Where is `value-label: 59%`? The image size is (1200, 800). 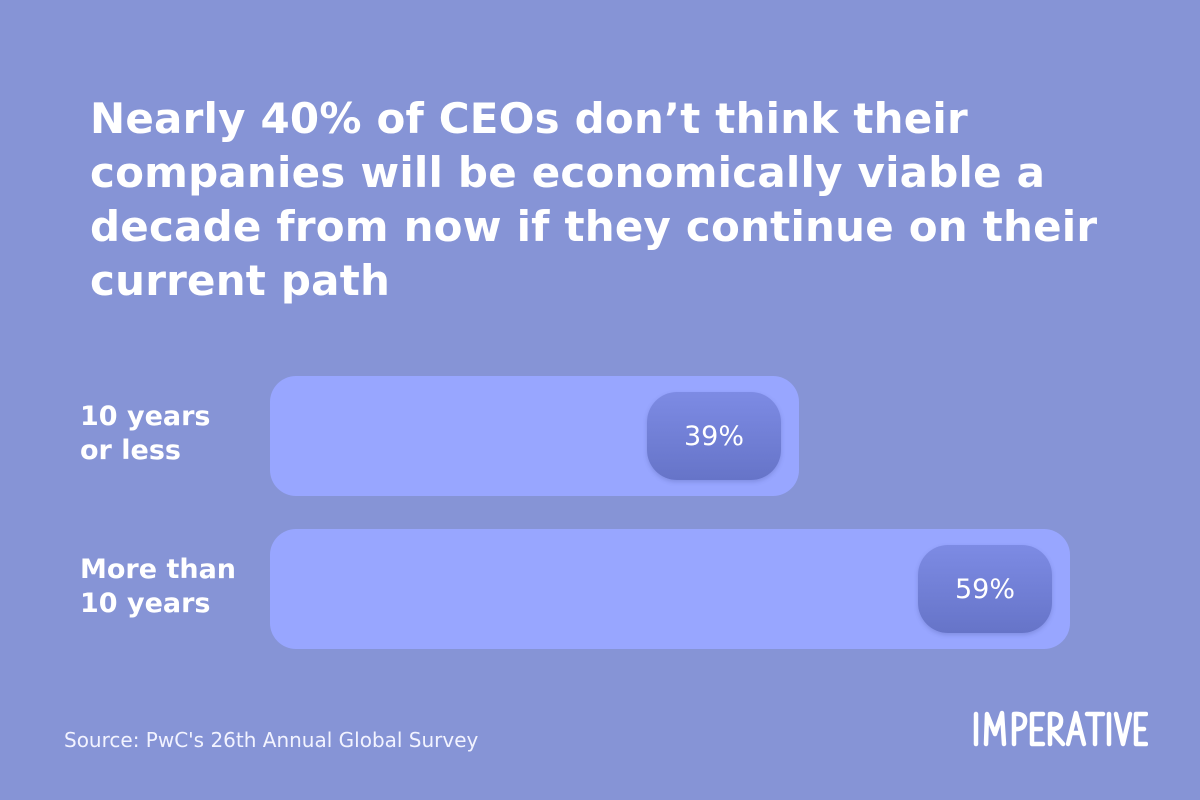
value-label: 59% is located at coordinates (985, 589).